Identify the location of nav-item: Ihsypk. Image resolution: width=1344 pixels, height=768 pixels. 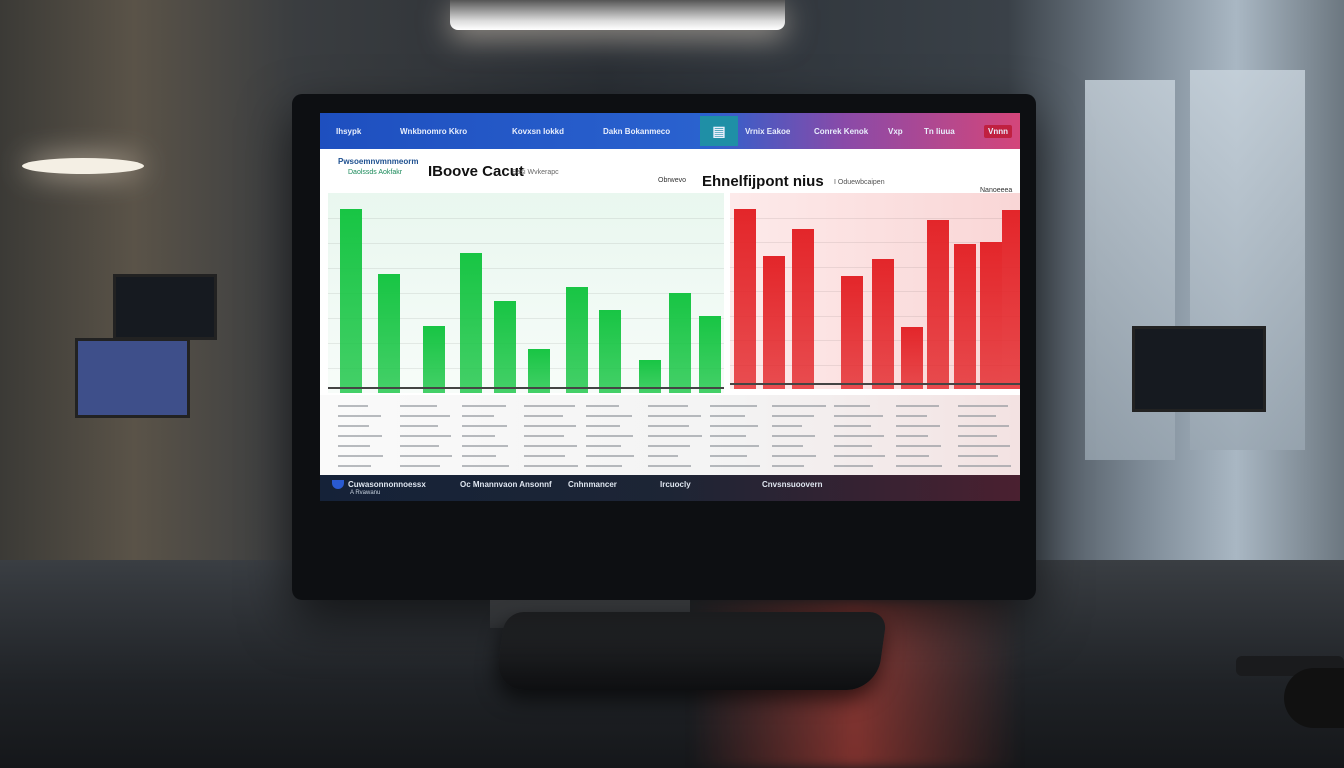
(349, 131).